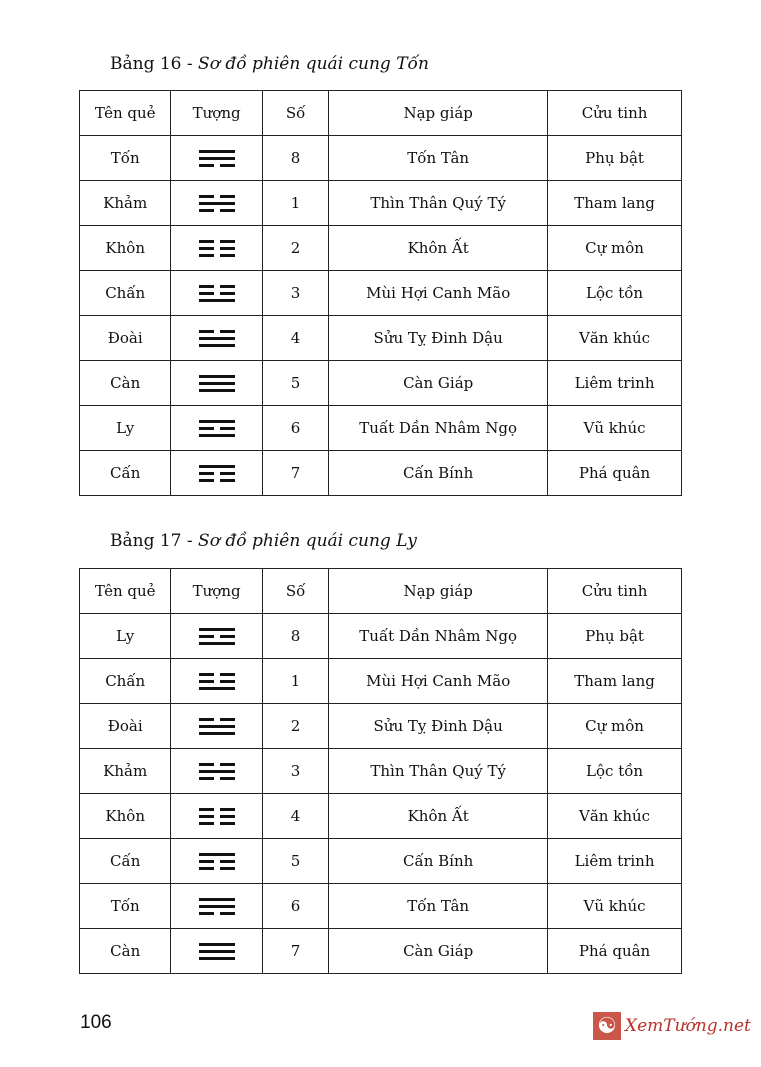 The width and height of the screenshot is (761, 1067). Describe the element at coordinates (380, 338) in the screenshot. I see `table-row: Đoài 4 Sửu Tỵ Đinh Dậu Văn khúc` at that location.